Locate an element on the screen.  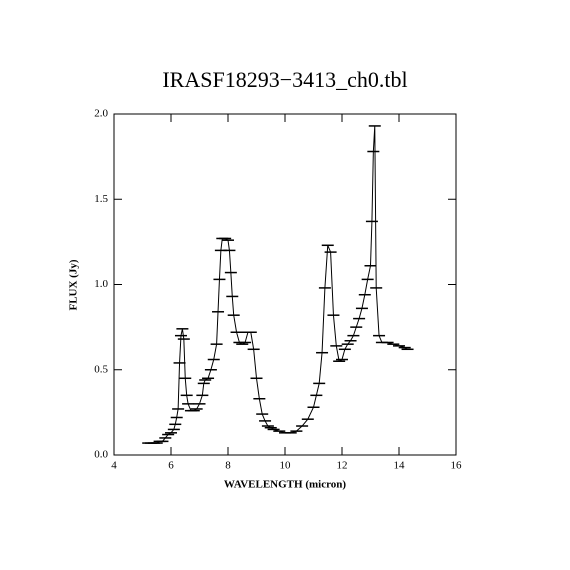
y-tick-label: 0.0 is located at coordinates (101, 455).